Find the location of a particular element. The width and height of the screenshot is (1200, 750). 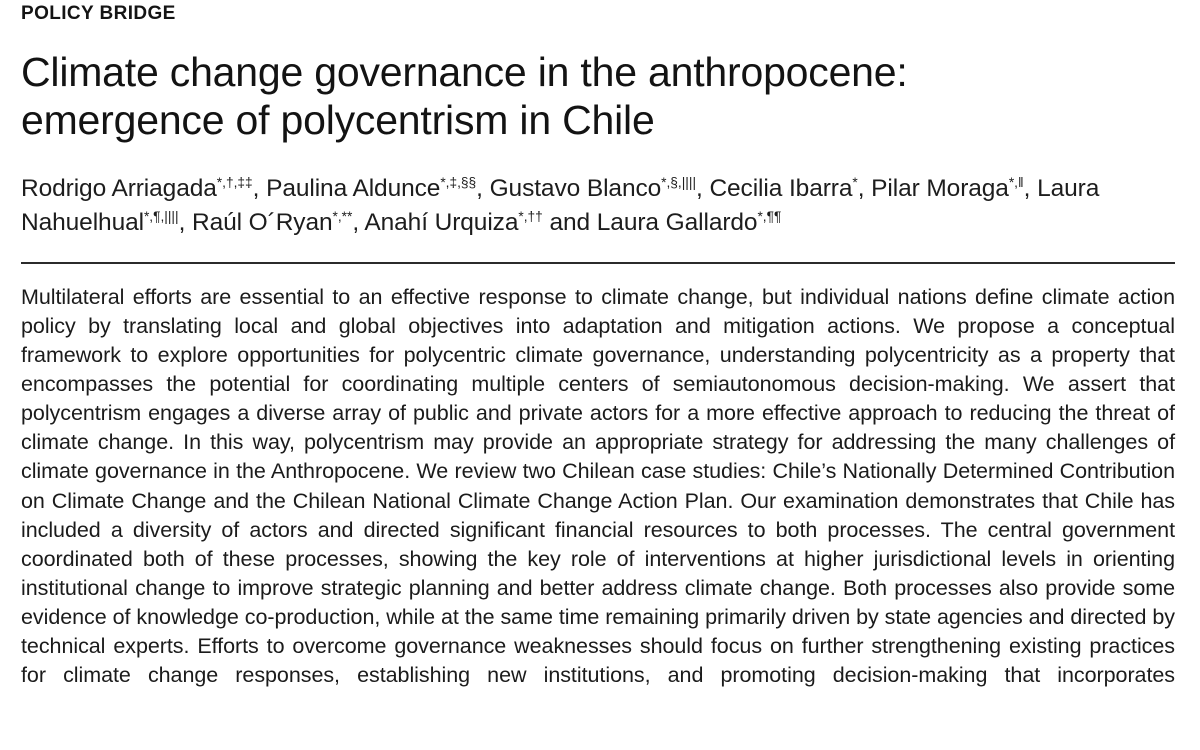

author-name: Paulina Aldunce is located at coordinates (353, 189).